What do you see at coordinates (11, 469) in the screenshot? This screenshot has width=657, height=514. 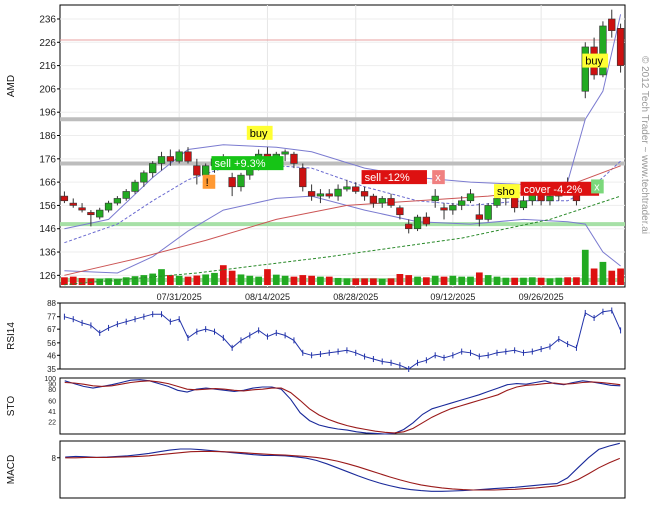 I see `macd-axis-label: MACD` at bounding box center [11, 469].